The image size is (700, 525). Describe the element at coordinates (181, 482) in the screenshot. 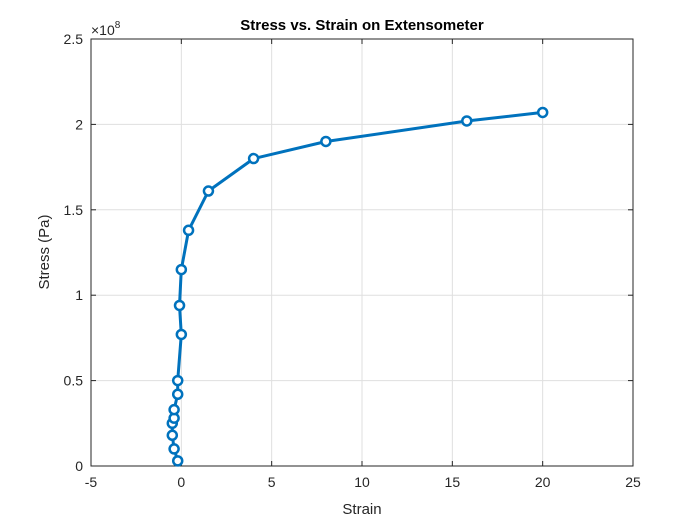

I see `x-tick-label: 0` at that location.